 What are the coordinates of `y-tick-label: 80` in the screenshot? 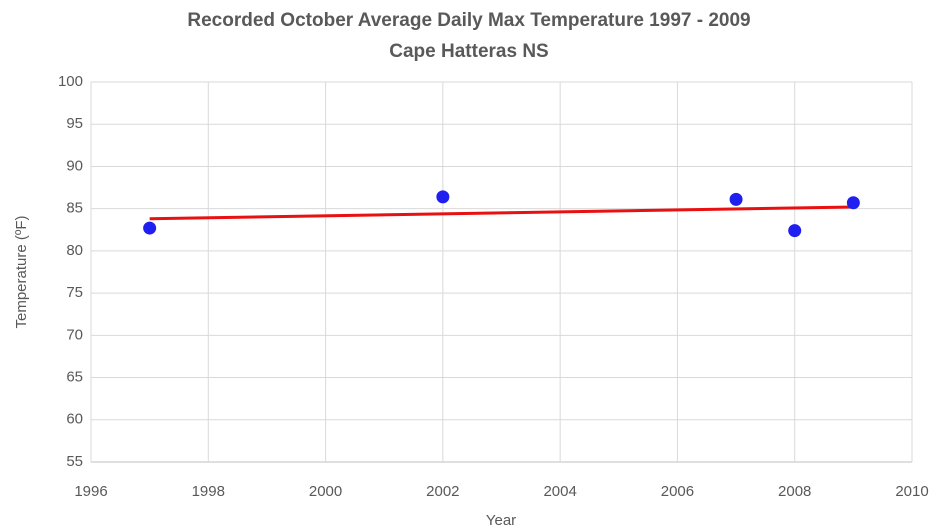 It's located at (74, 250).